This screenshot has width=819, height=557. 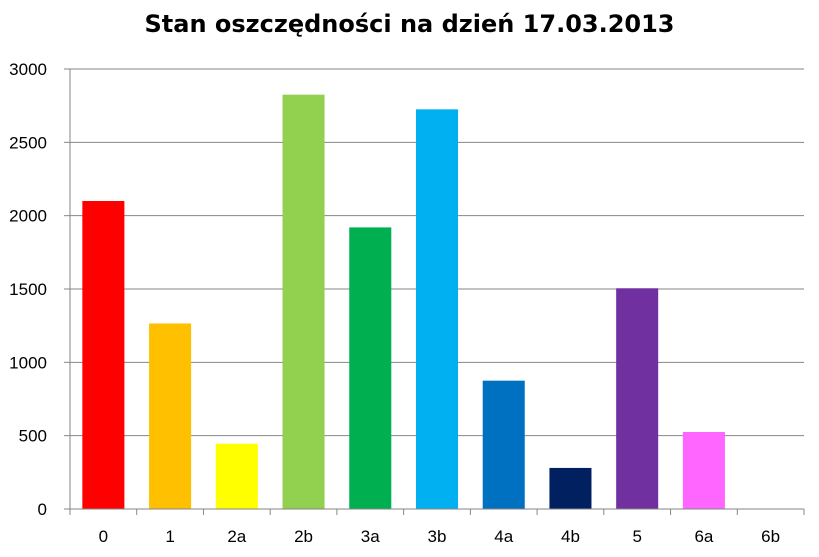 I want to click on x-tick-label: 2a, so click(x=236, y=536).